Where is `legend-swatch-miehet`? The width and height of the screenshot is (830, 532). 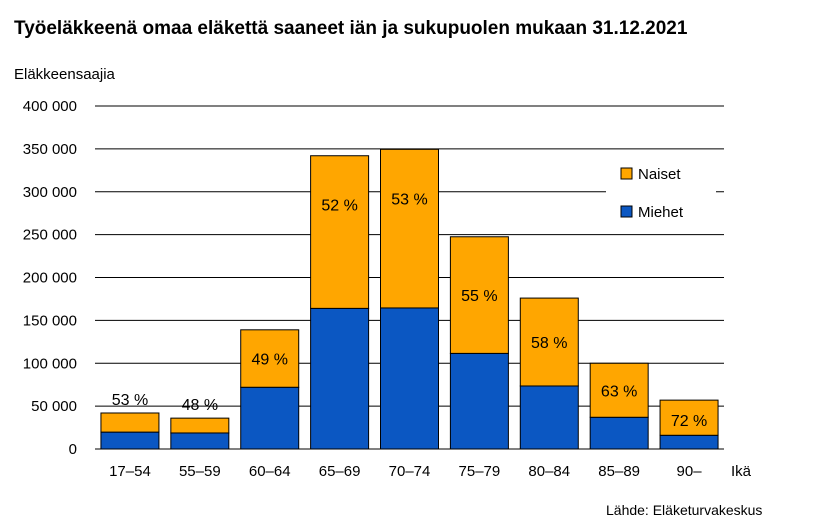 legend-swatch-miehet is located at coordinates (626, 211).